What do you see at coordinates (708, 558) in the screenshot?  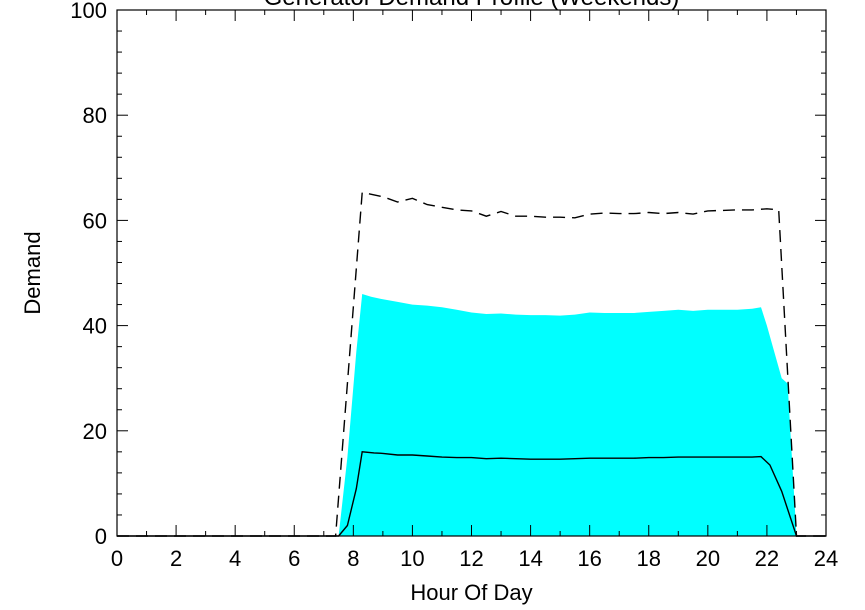 I see `x-tick-label: 20` at bounding box center [708, 558].